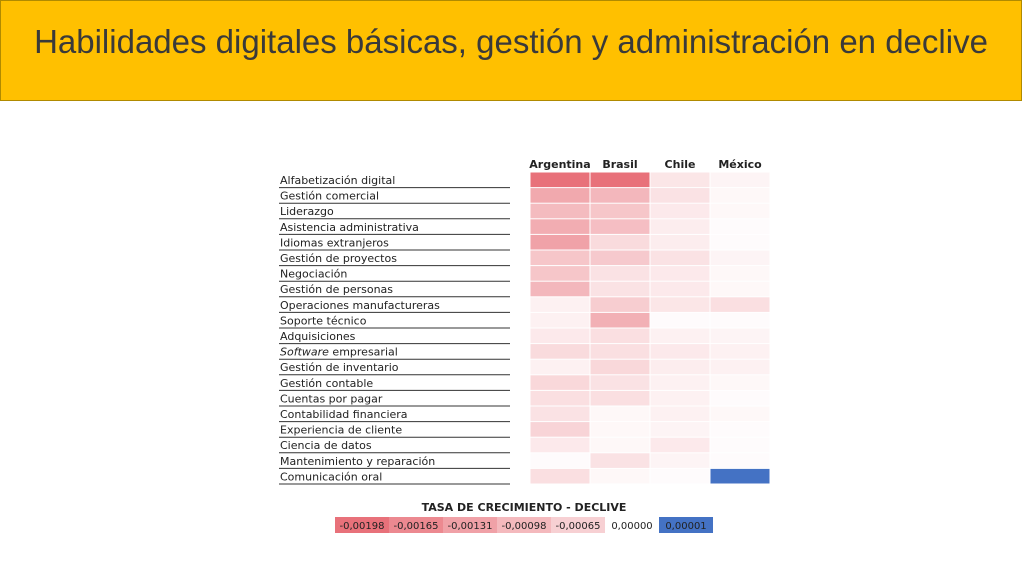 Image resolution: width=1024 pixels, height=576 pixels. I want to click on row-label: Adquisiciones, so click(318, 336).